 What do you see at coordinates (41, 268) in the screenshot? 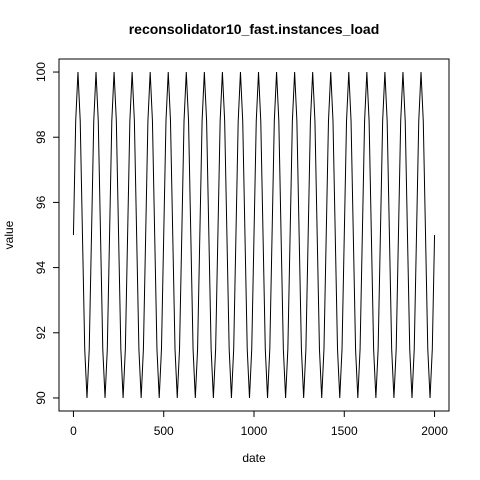
I see `y-tick-label: 94` at bounding box center [41, 268].